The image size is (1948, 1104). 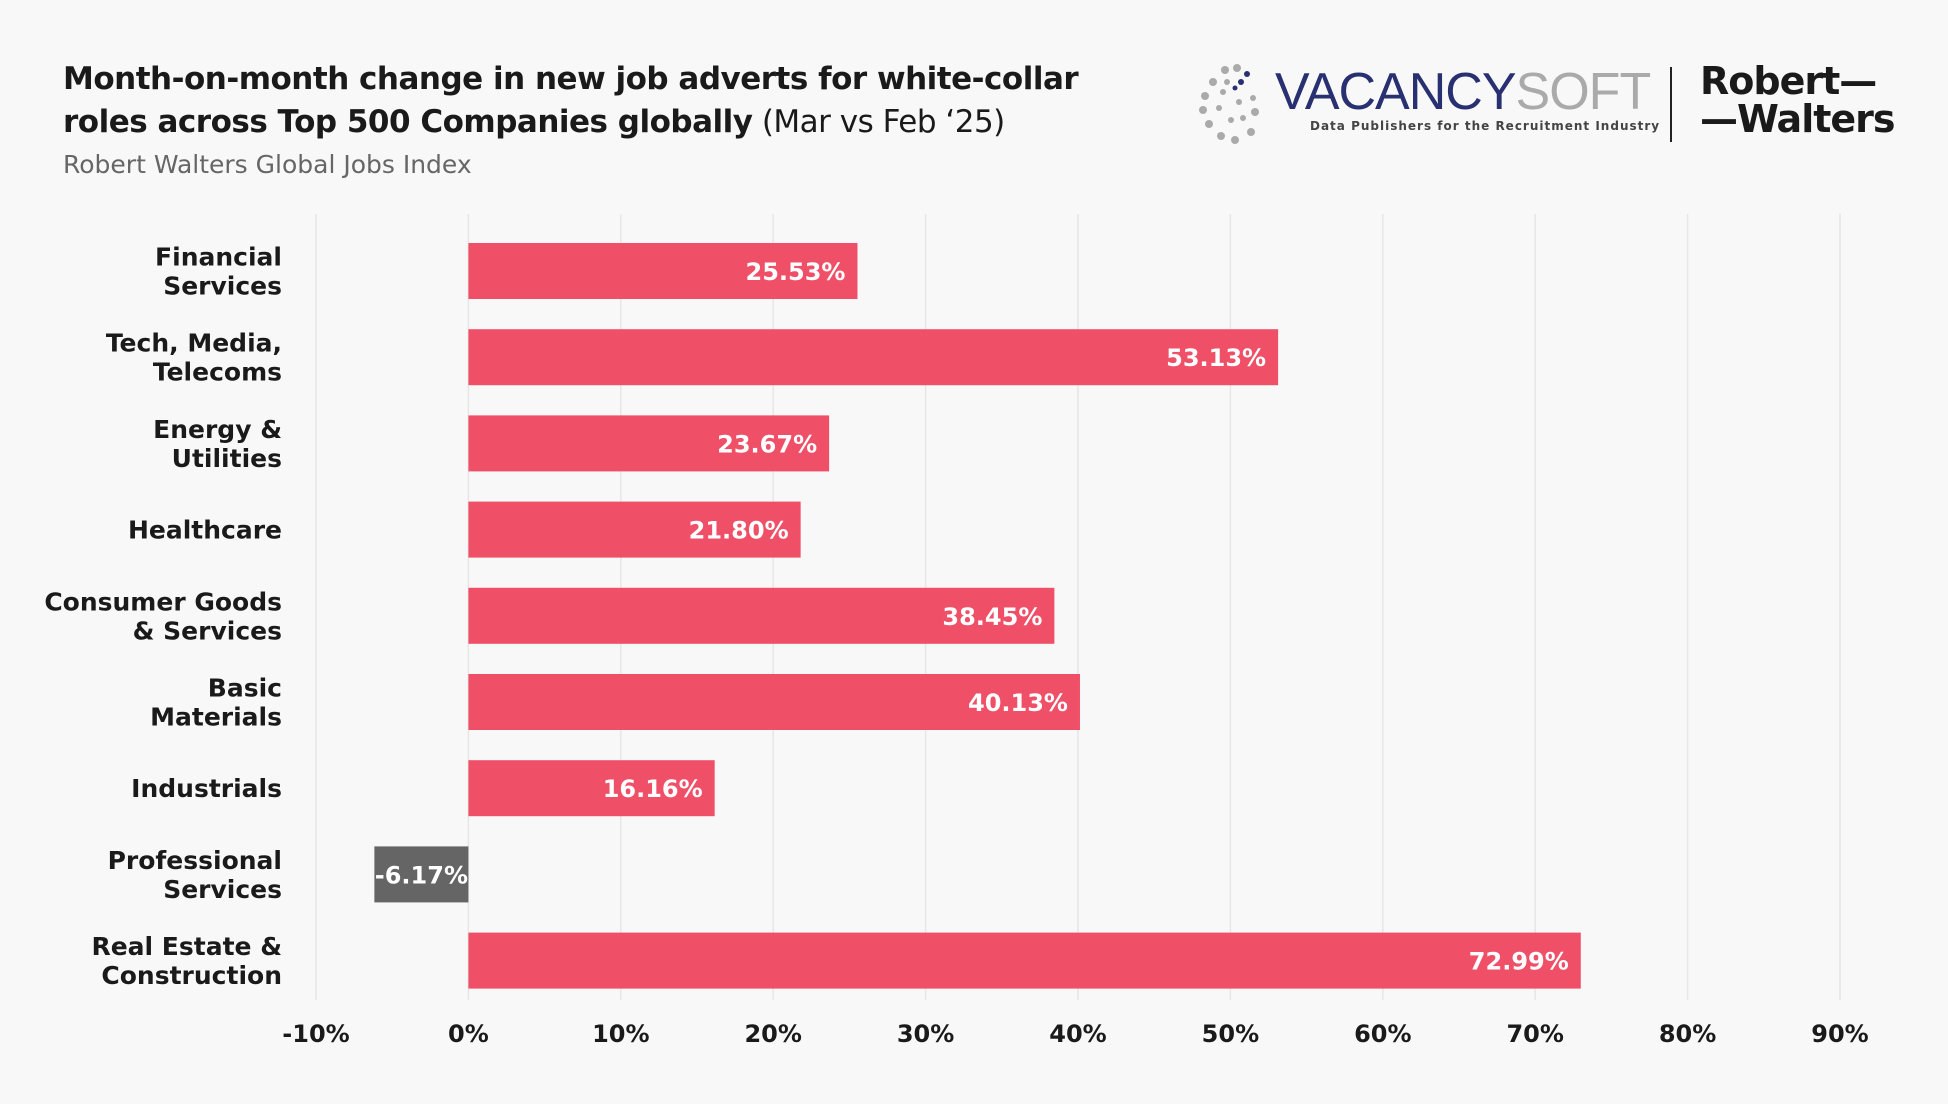 I want to click on x-tick-label: 50%, so click(x=1230, y=1034).